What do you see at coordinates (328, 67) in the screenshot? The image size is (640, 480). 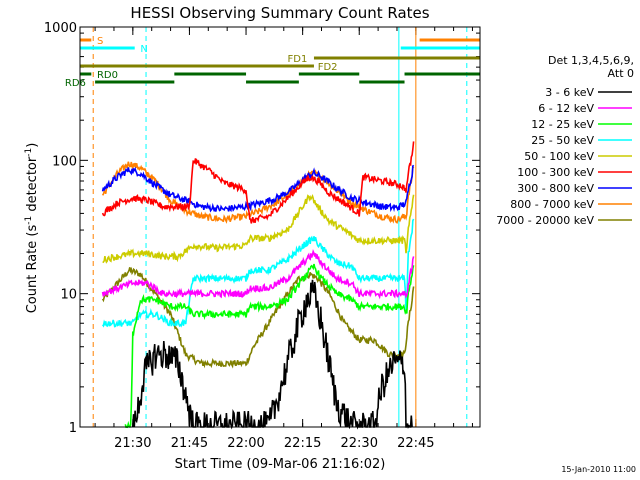 I see `state-bar-label: FD2` at bounding box center [328, 67].